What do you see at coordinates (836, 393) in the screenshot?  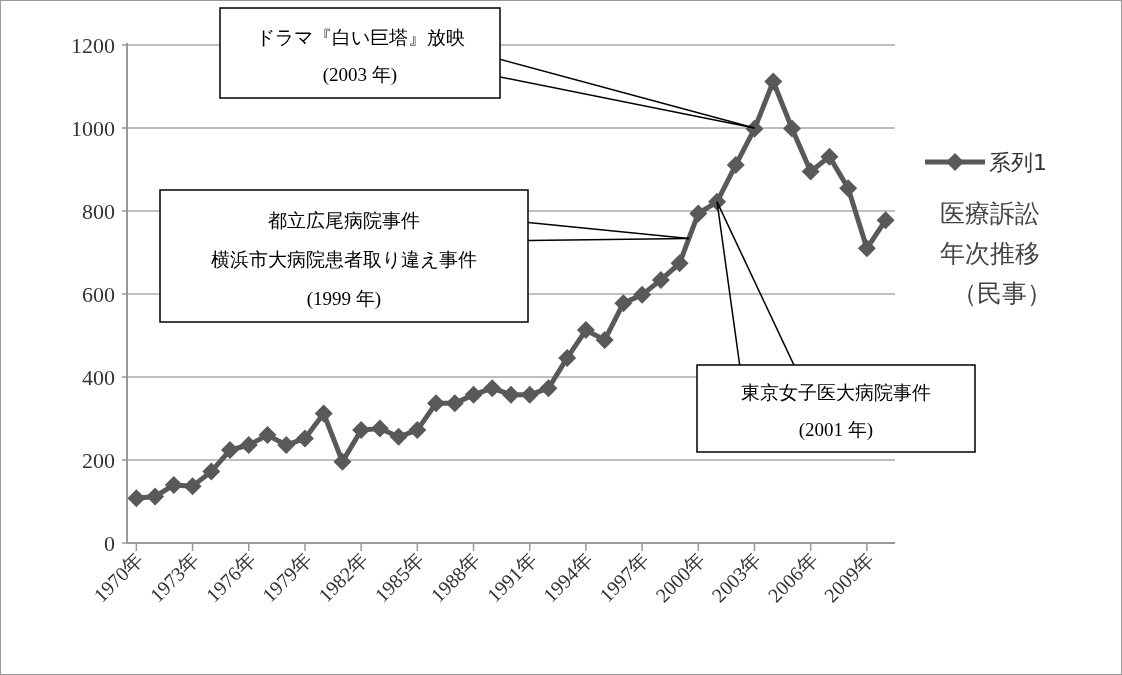 I see `annotation: 東京女子医大病院事件` at bounding box center [836, 393].